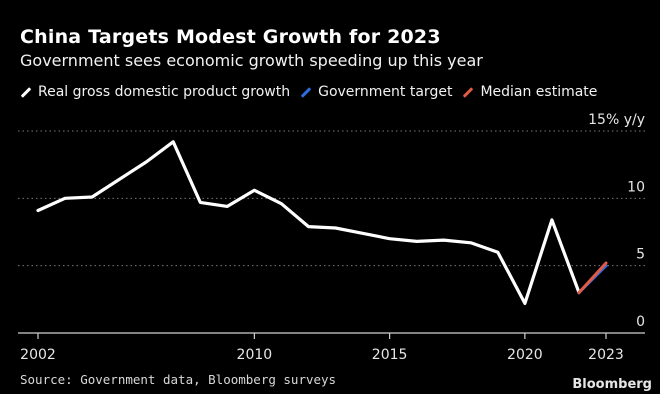 The height and width of the screenshot is (394, 660). What do you see at coordinates (230, 37) in the screenshot?
I see `chart-title: China Targets Modest Growth for 2023` at bounding box center [230, 37].